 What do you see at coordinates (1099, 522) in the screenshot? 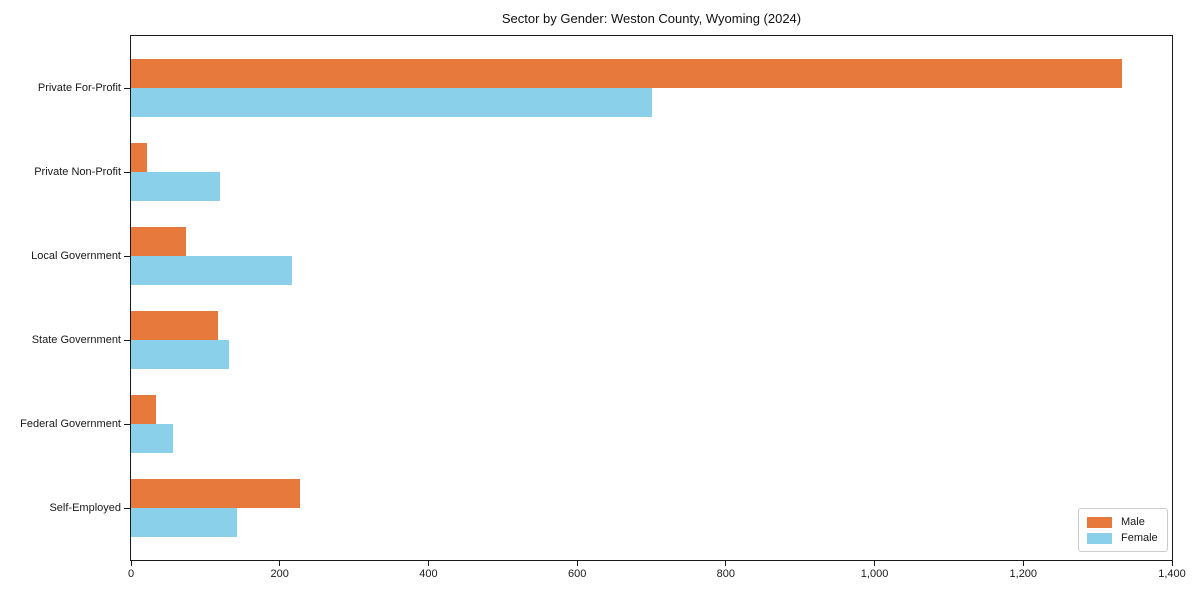
I see `legend-swatch-male` at bounding box center [1099, 522].